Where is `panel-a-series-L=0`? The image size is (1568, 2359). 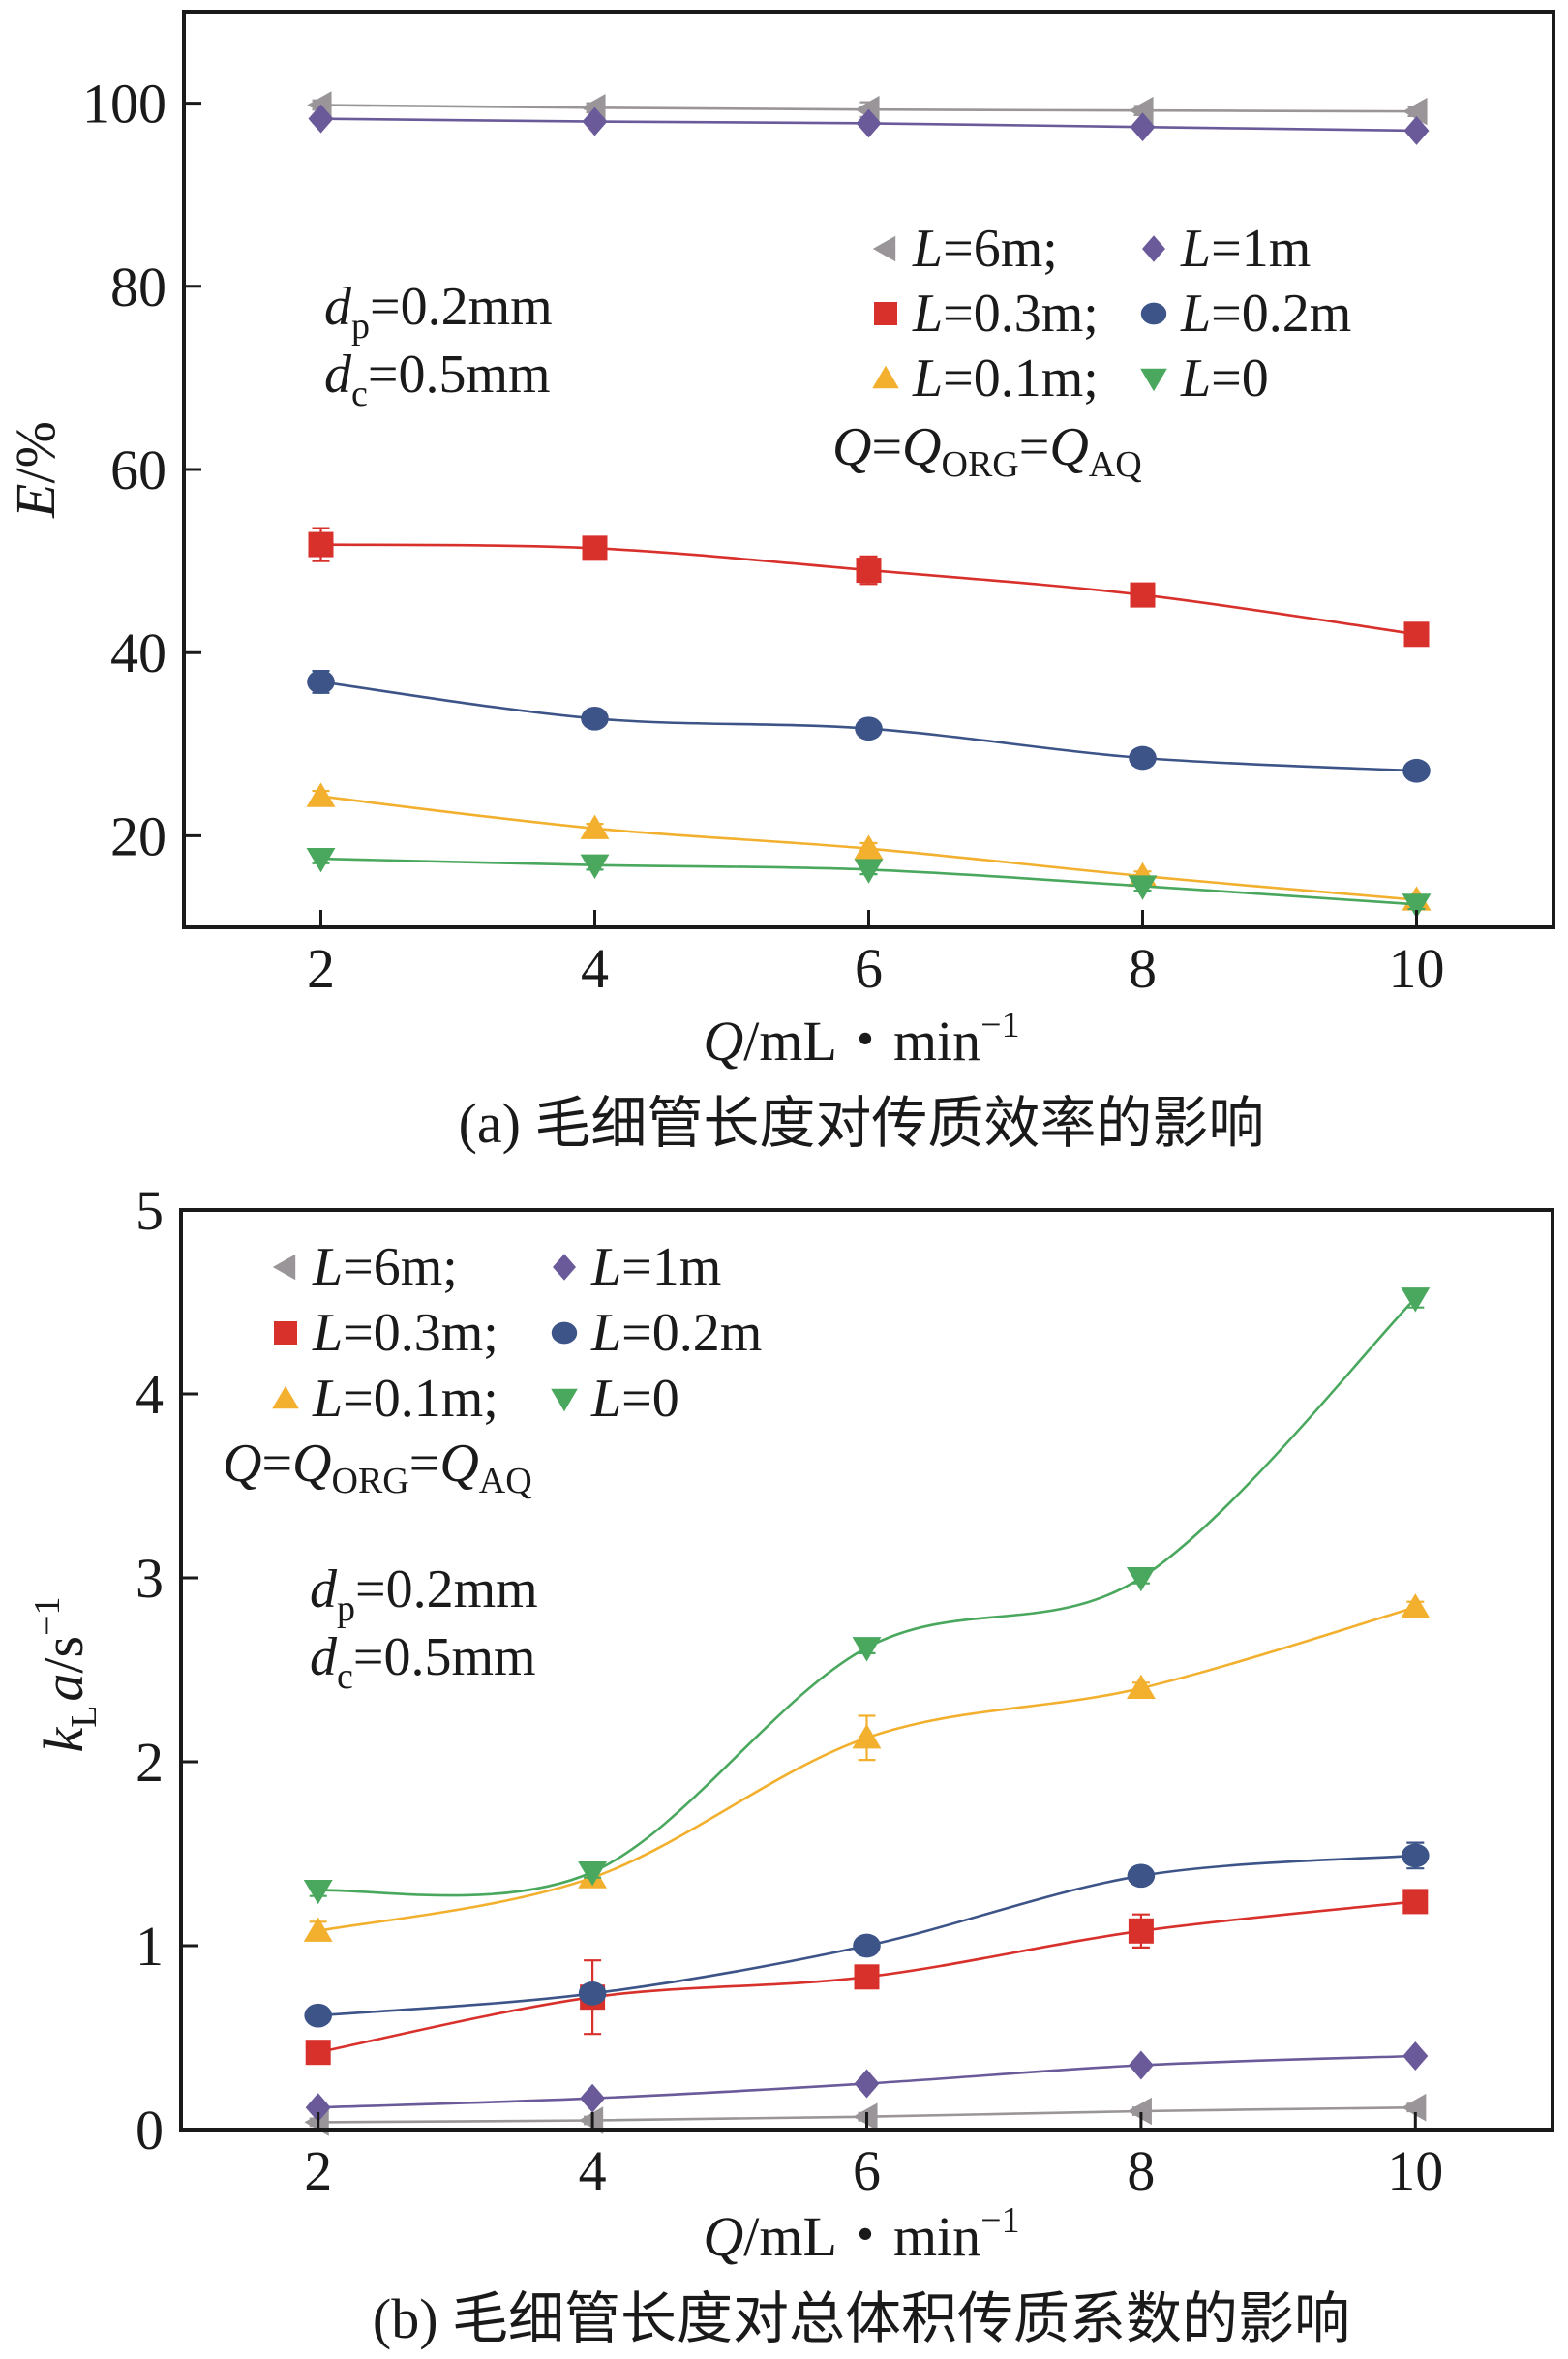
panel-a-series-L=0 is located at coordinates (869, 884).